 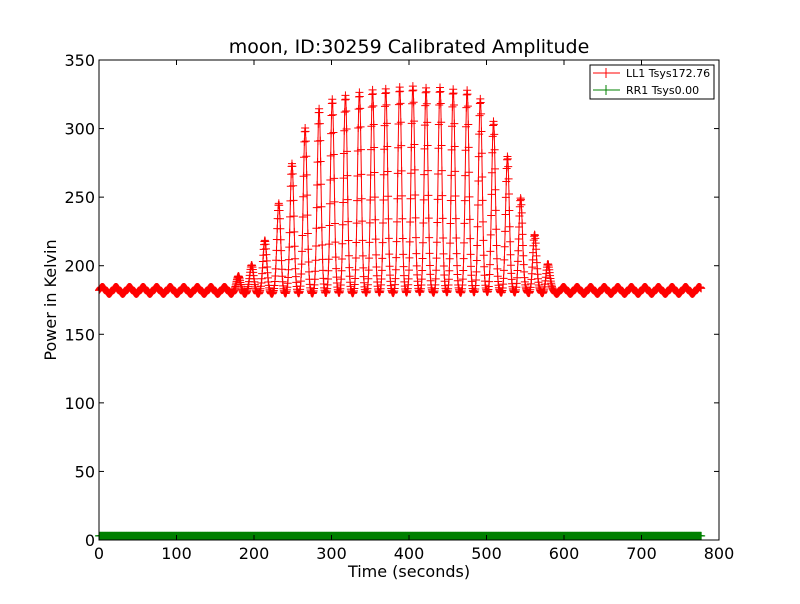 What do you see at coordinates (564, 553) in the screenshot?
I see `x-tick-label: 600` at bounding box center [564, 553].